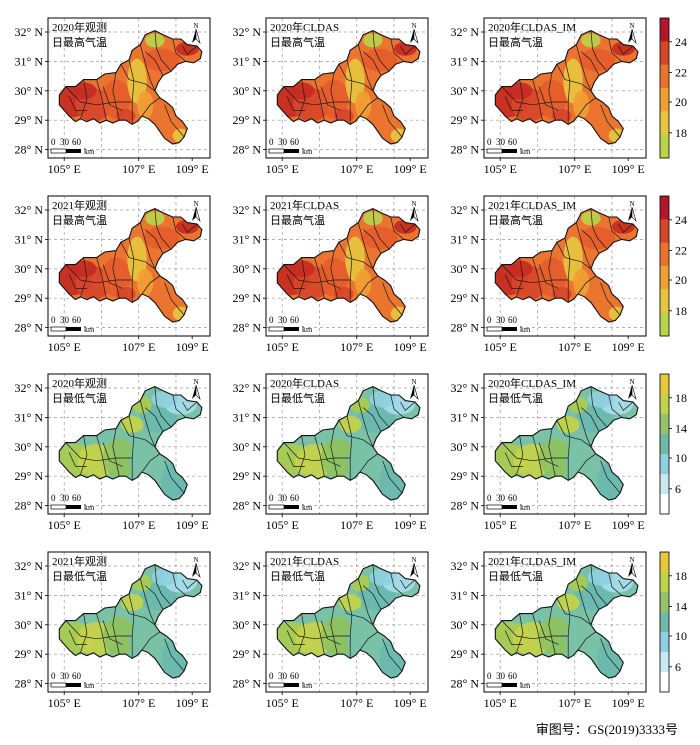  What do you see at coordinates (79, 42) in the screenshot?
I see `panel-subtitle: 日最高气温` at bounding box center [79, 42].